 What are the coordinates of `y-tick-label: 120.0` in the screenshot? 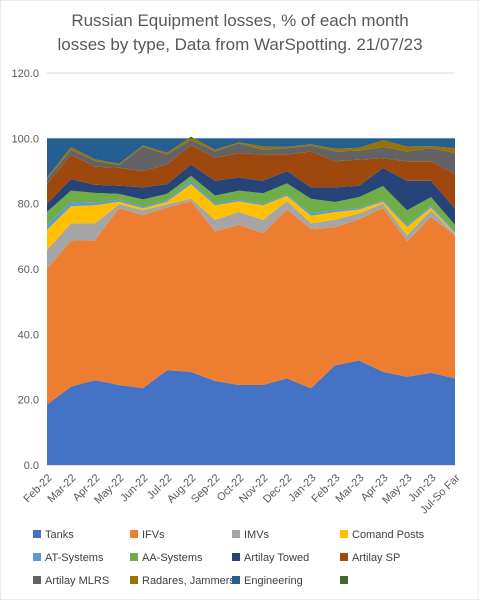 It's located at (25, 74).